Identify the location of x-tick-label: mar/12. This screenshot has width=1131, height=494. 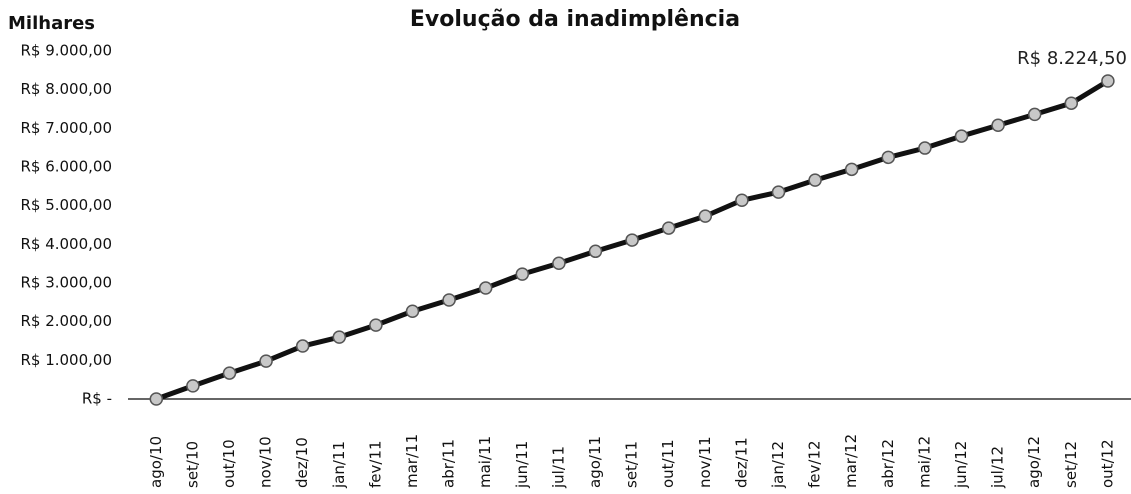
(851, 461).